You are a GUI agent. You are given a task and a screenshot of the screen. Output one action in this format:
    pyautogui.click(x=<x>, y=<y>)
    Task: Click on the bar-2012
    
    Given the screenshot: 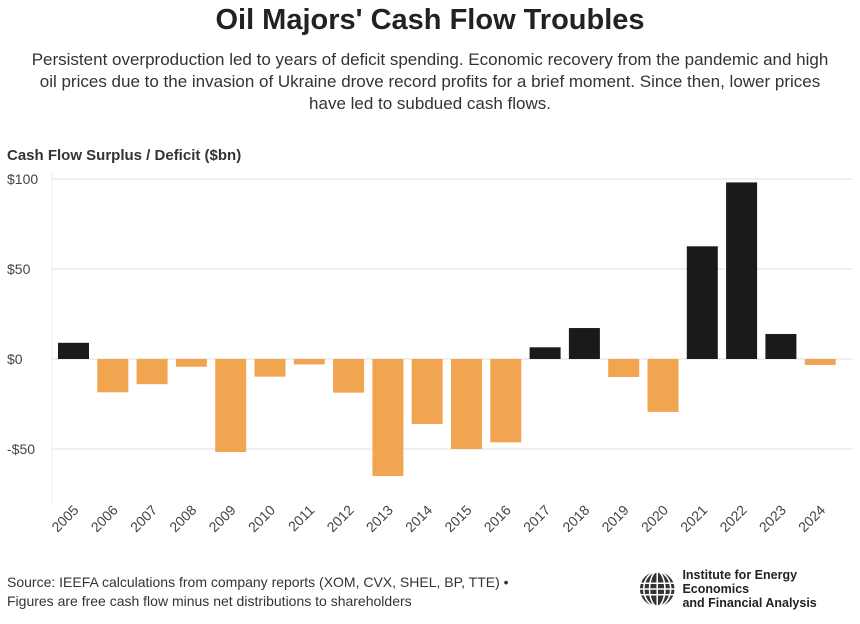 What is the action you would take?
    pyautogui.click(x=349, y=376)
    